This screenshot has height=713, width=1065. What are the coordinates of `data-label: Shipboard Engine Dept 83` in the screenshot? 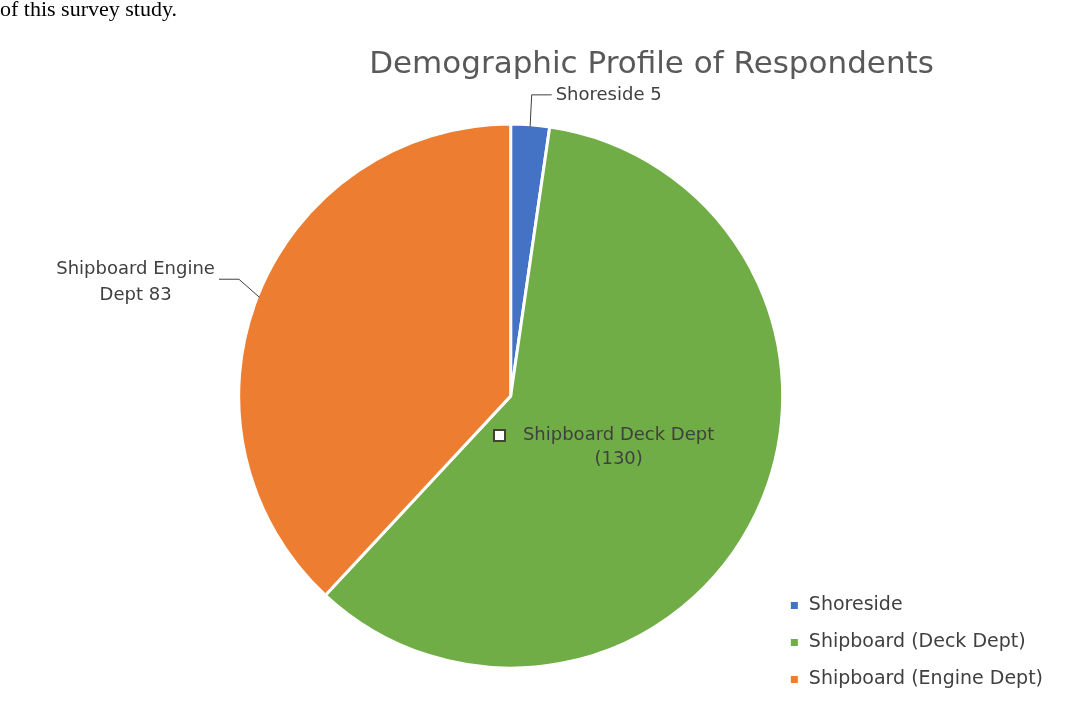 It's located at (135, 280).